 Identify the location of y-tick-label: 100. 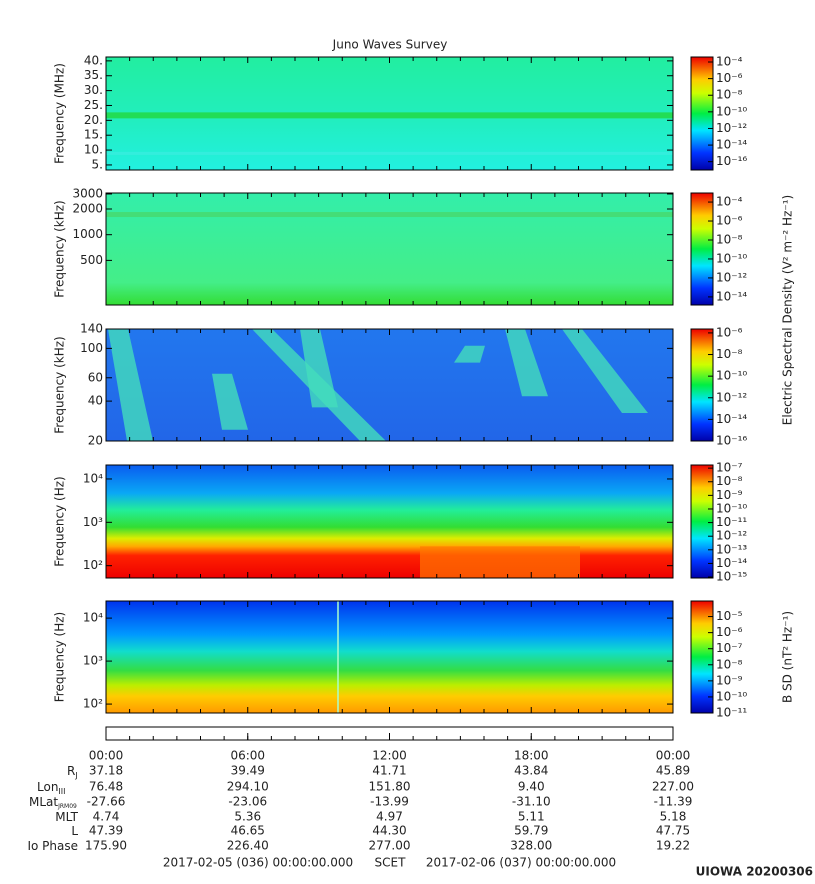
(91, 348).